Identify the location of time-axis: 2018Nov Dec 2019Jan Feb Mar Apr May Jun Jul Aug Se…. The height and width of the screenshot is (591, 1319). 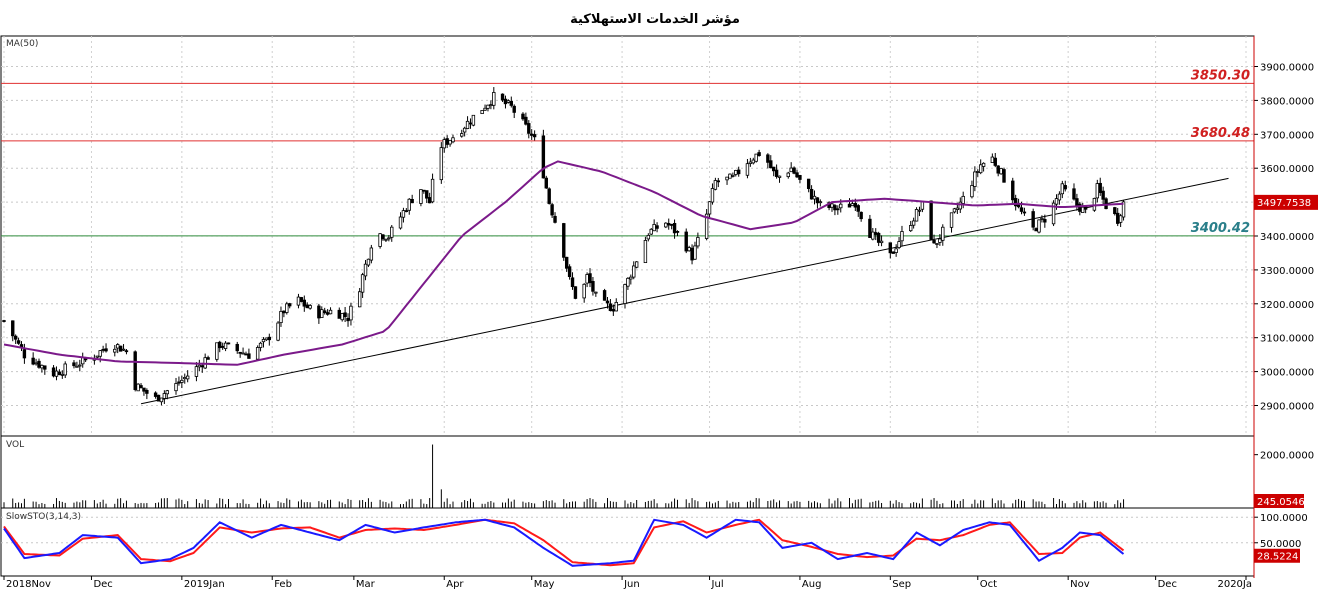
(627, 583).